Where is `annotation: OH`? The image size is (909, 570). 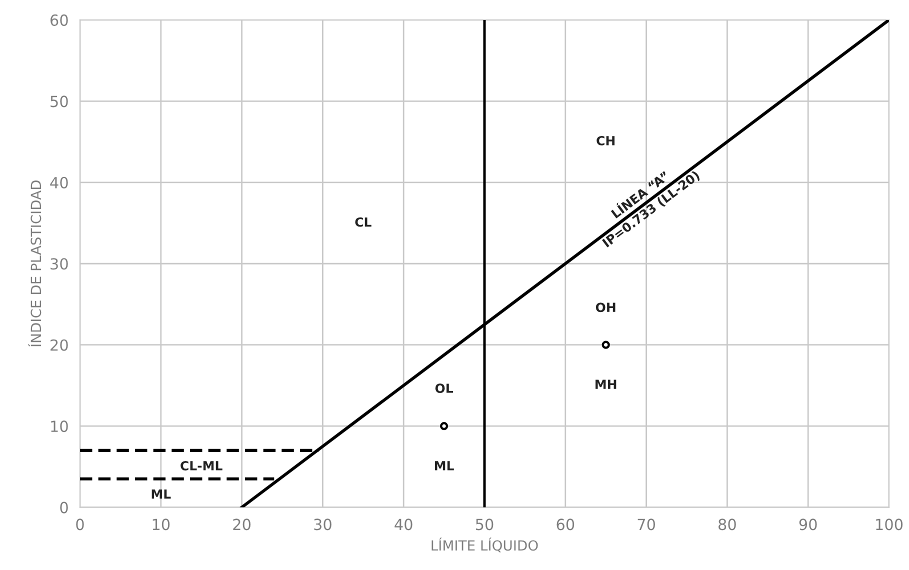 annotation: OH is located at coordinates (606, 307).